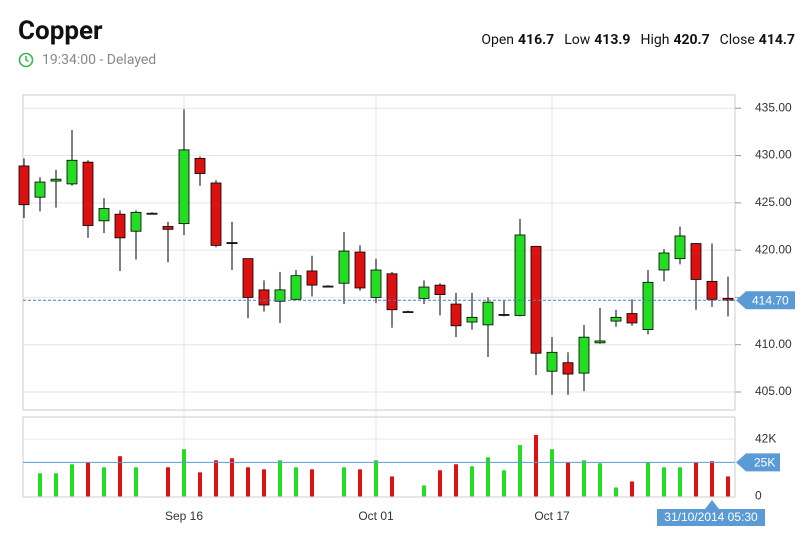 The width and height of the screenshot is (811, 540). What do you see at coordinates (773, 107) in the screenshot?
I see `y-tick-label: 435.00` at bounding box center [773, 107].